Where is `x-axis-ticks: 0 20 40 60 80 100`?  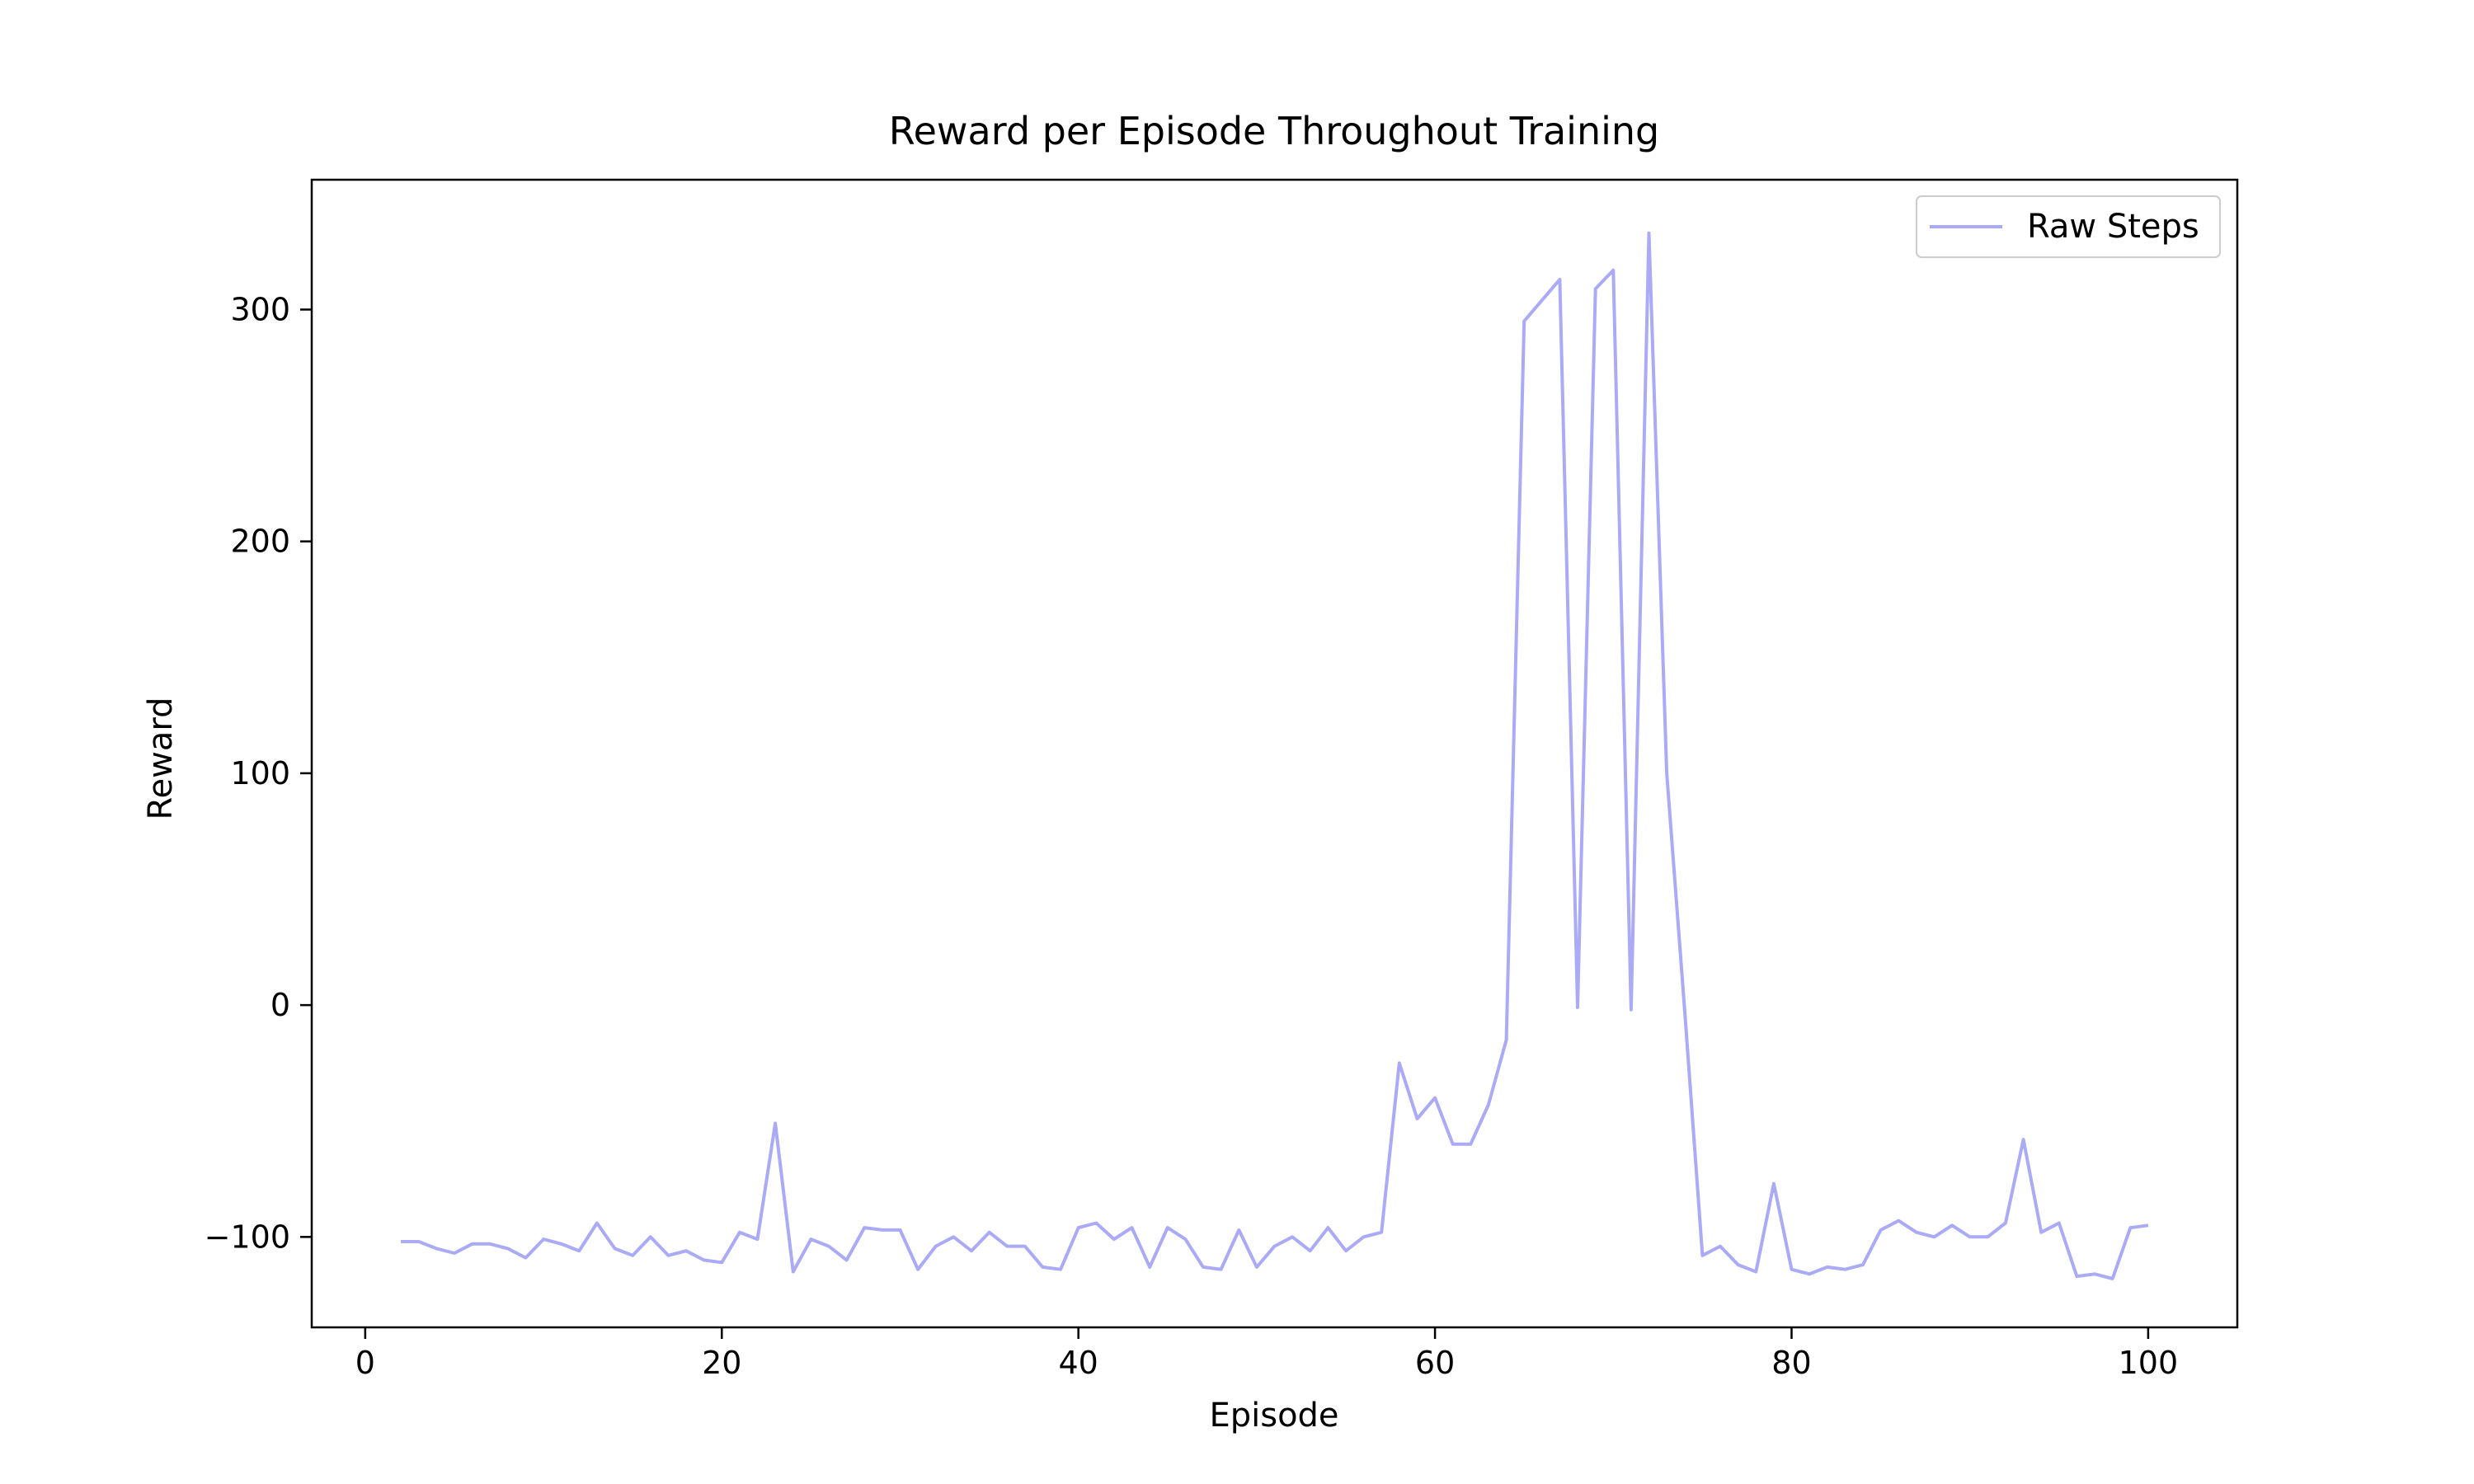
x-axis-ticks: 0 20 40 60 80 100 is located at coordinates (1266, 1354).